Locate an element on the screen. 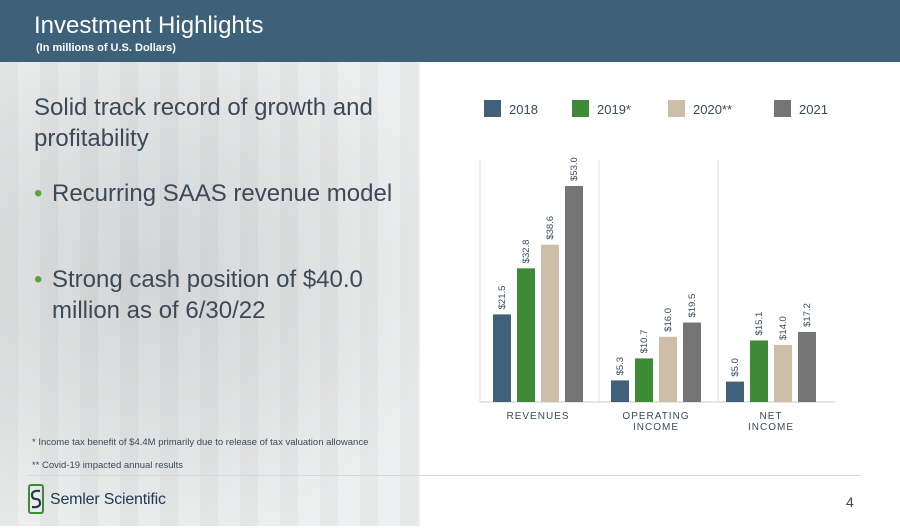 The image size is (900, 530). logo-mark-icon is located at coordinates (36, 499).